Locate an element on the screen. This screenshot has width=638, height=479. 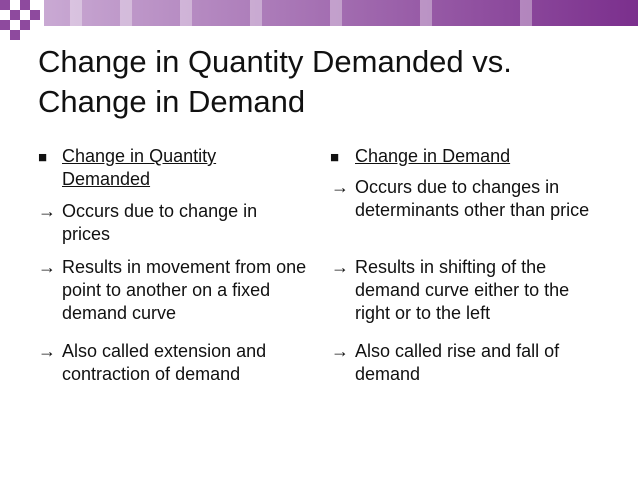
right-heading: Change in Demand is located at coordinates (433, 156).